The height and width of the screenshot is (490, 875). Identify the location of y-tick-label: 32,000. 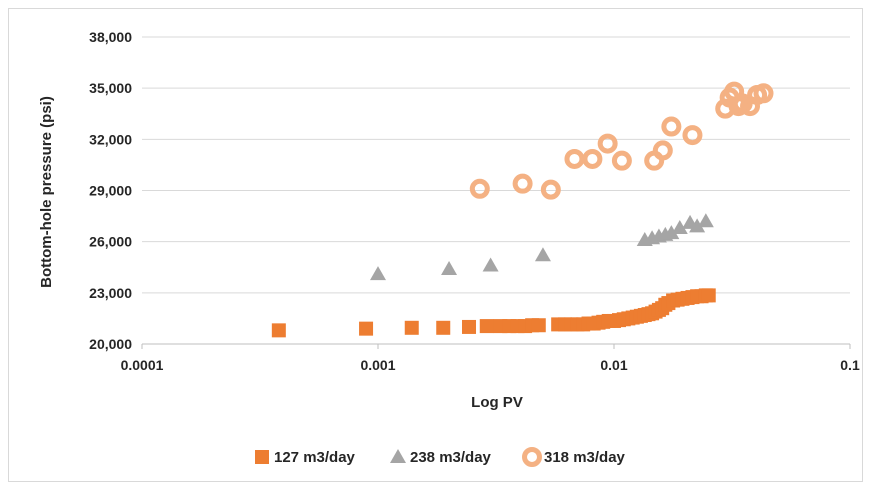
(110, 139).